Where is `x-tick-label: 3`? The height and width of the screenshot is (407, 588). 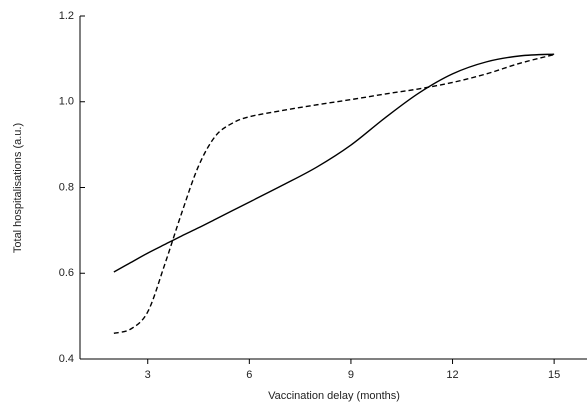 x-tick-label: 3 is located at coordinates (148, 375).